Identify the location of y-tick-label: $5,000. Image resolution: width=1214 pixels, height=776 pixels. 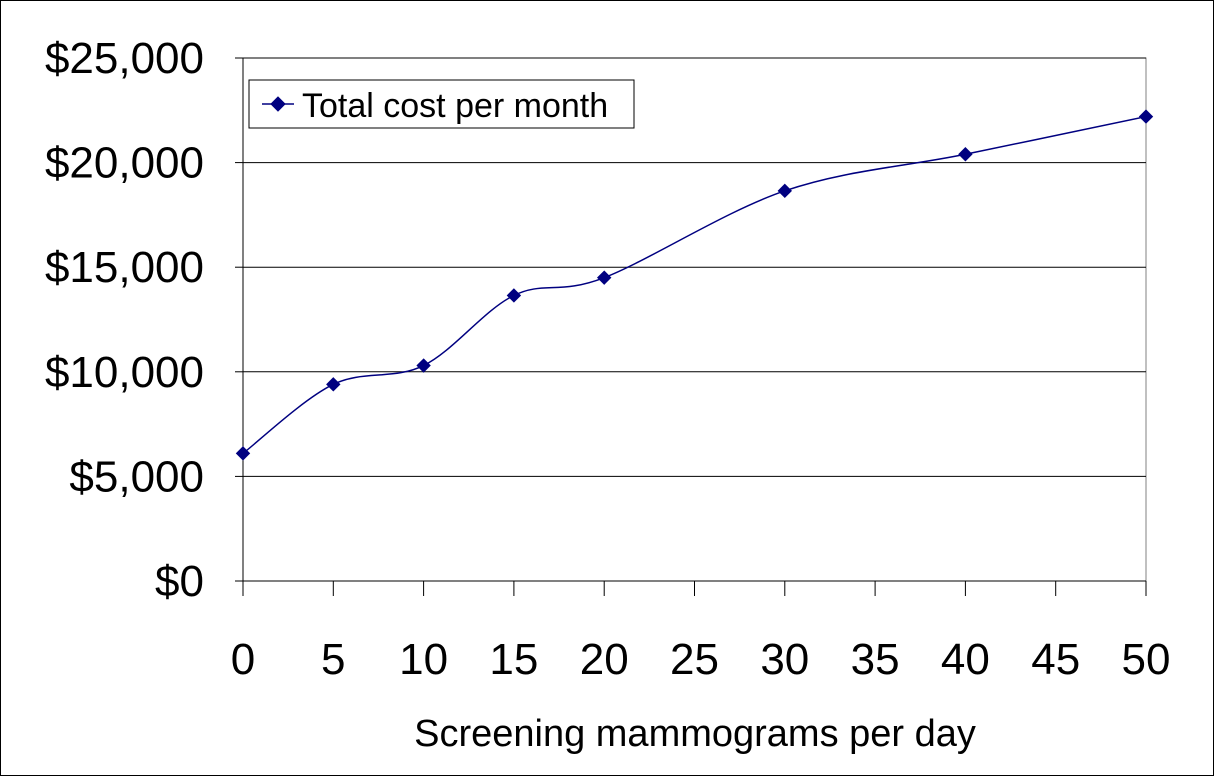
(136, 476).